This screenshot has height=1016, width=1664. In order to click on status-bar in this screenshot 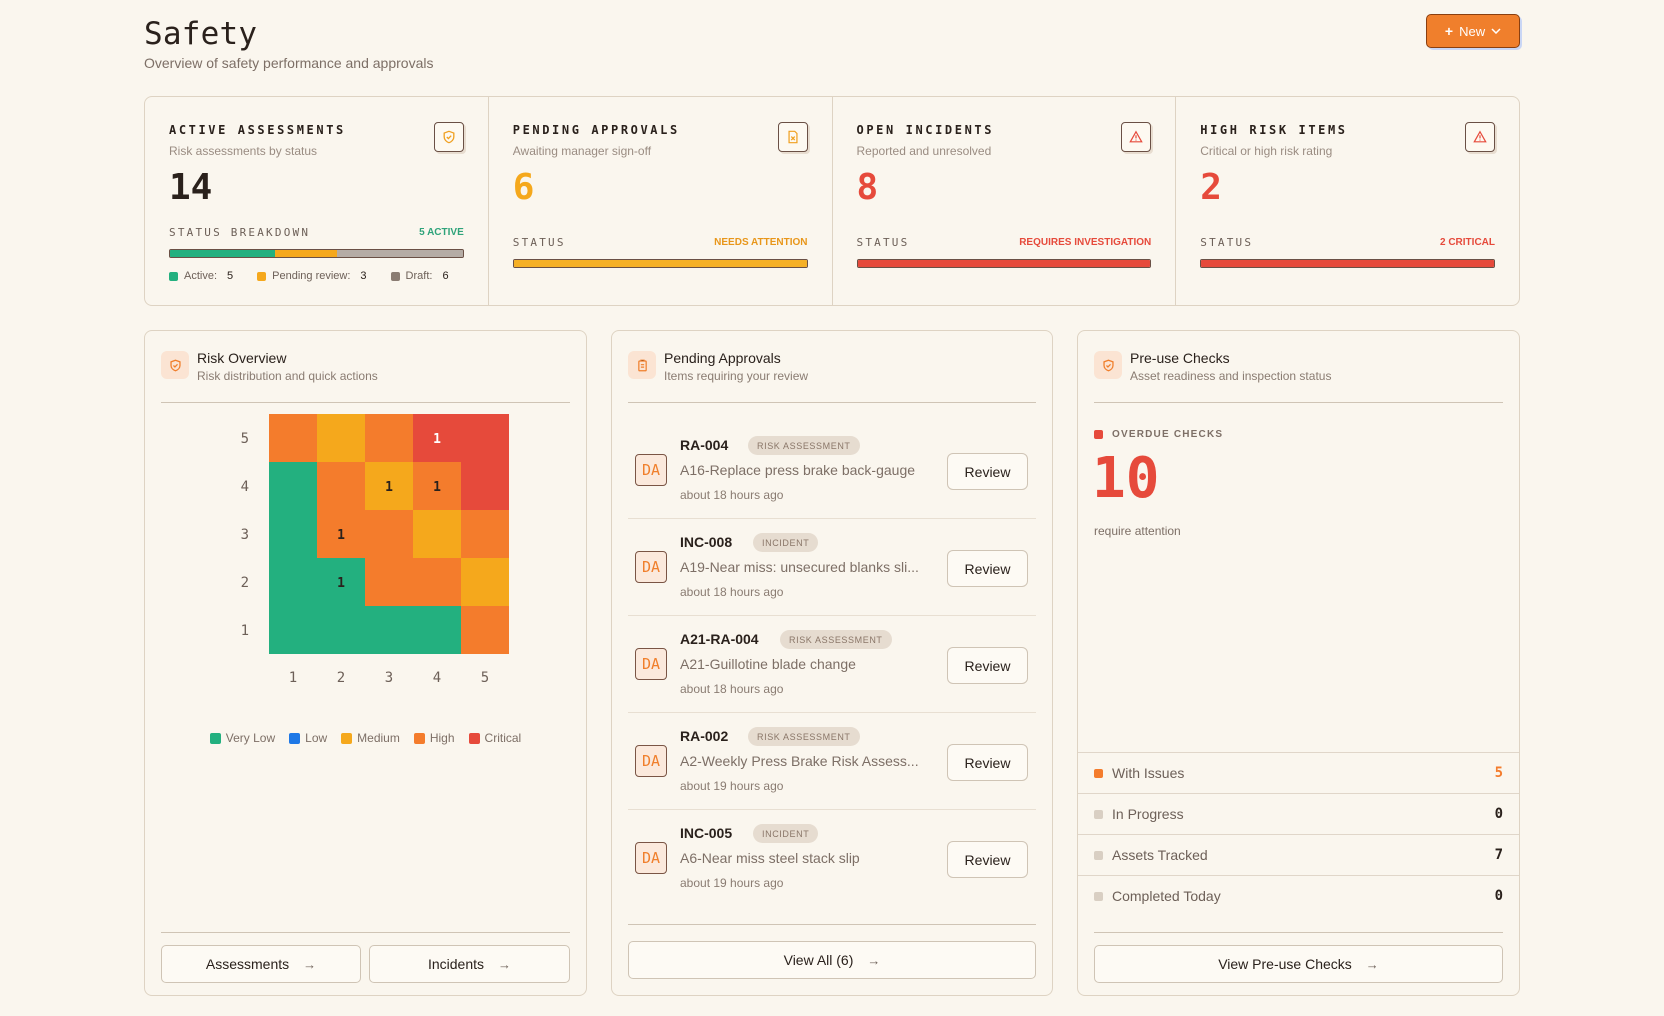, I will do `click(1347, 263)`.